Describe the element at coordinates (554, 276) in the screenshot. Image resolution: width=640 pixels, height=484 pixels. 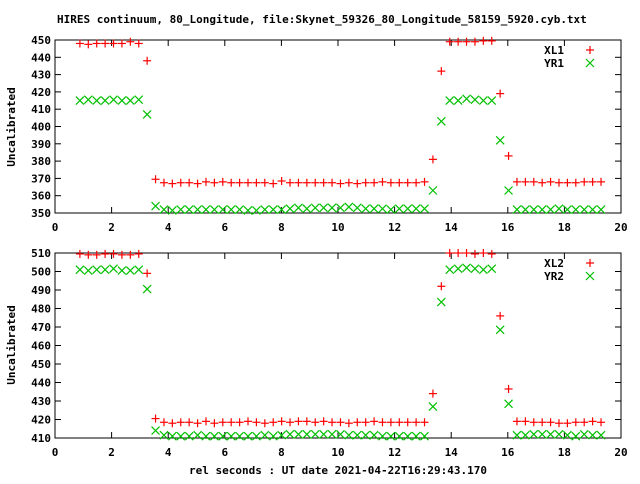
I see `legend-label-yr2: YR2` at that location.